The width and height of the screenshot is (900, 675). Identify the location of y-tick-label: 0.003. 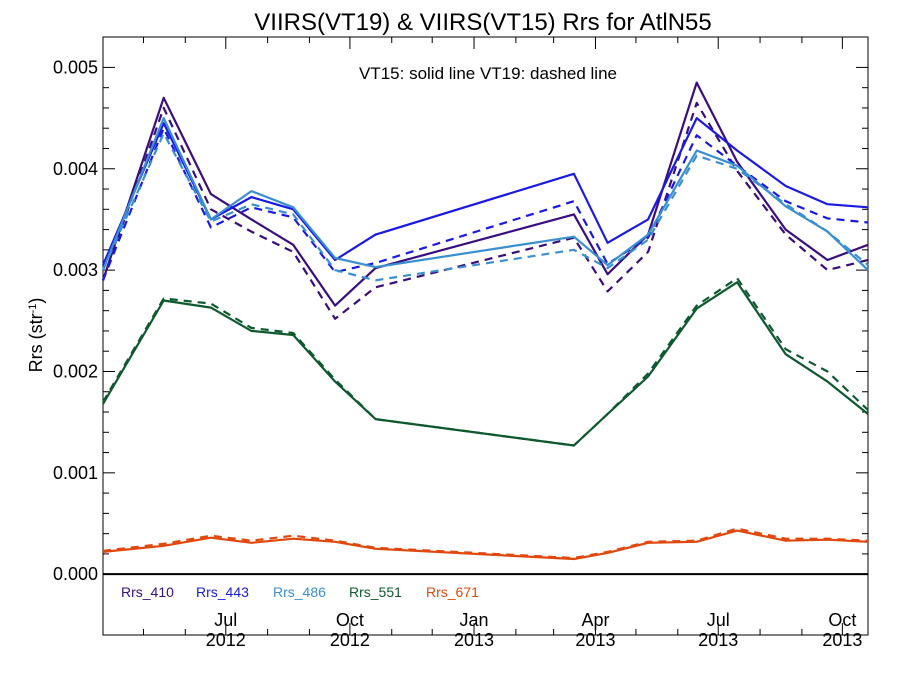
(75, 270).